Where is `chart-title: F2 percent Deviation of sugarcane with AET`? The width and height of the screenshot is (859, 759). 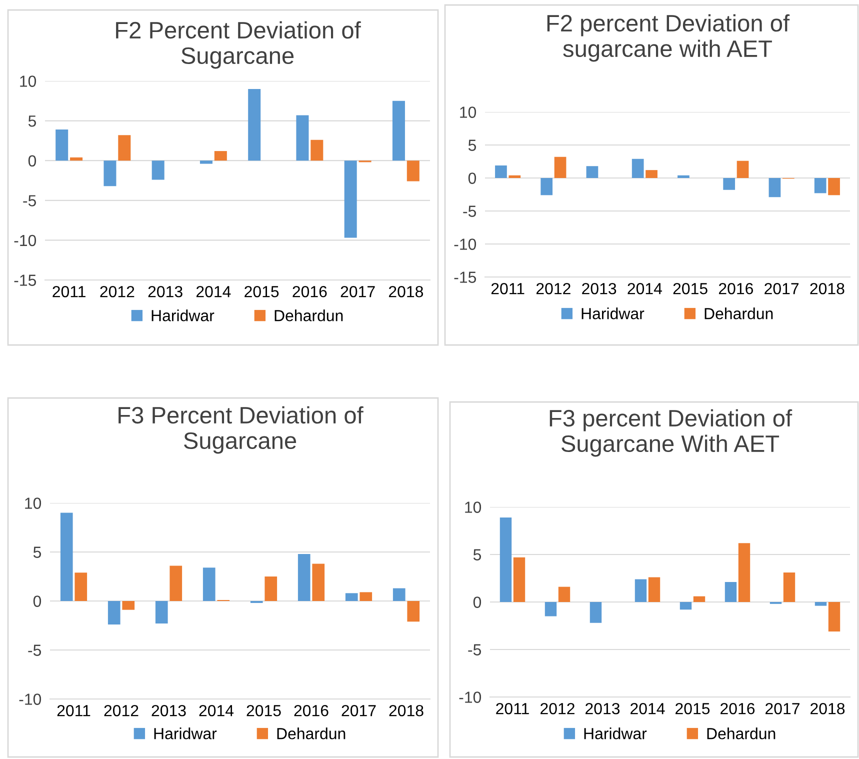 chart-title: F2 percent Deviation of sugarcane with AET is located at coordinates (668, 38).